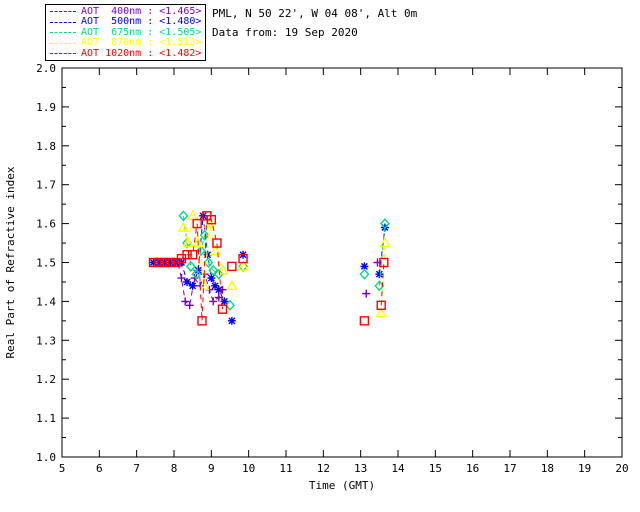 This screenshot has height=512, width=640. What do you see at coordinates (141, 32) in the screenshot?
I see `legend-item-label: AOT 675nm : <1.505>` at bounding box center [141, 32].